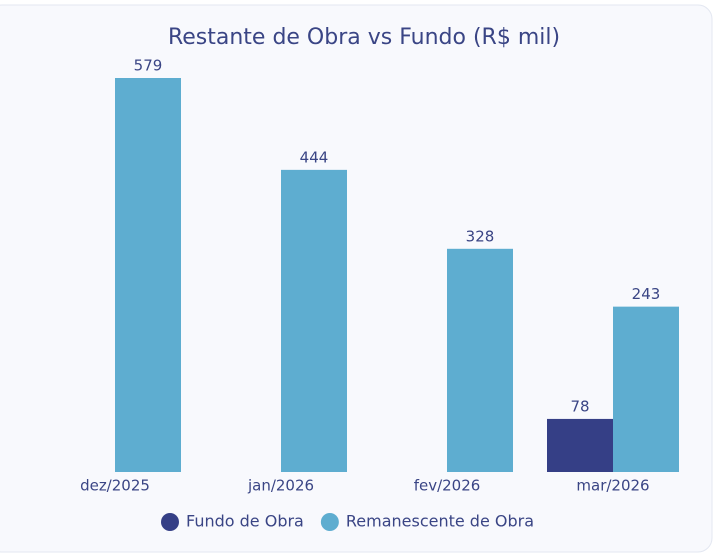 Image resolution: width=717 pixels, height=557 pixels. I want to click on value-label: 328, so click(480, 236).